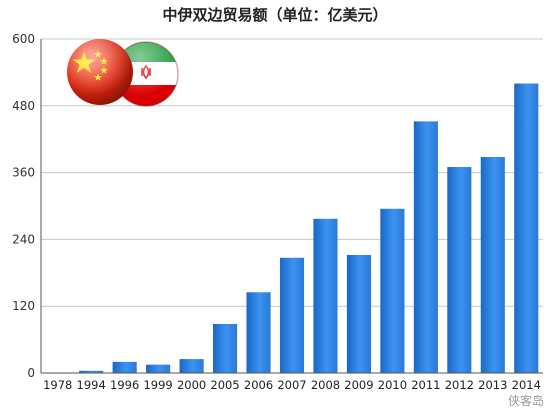 The image size is (550, 412). What do you see at coordinates (100, 72) in the screenshot?
I see `china-flag-icon` at bounding box center [100, 72].